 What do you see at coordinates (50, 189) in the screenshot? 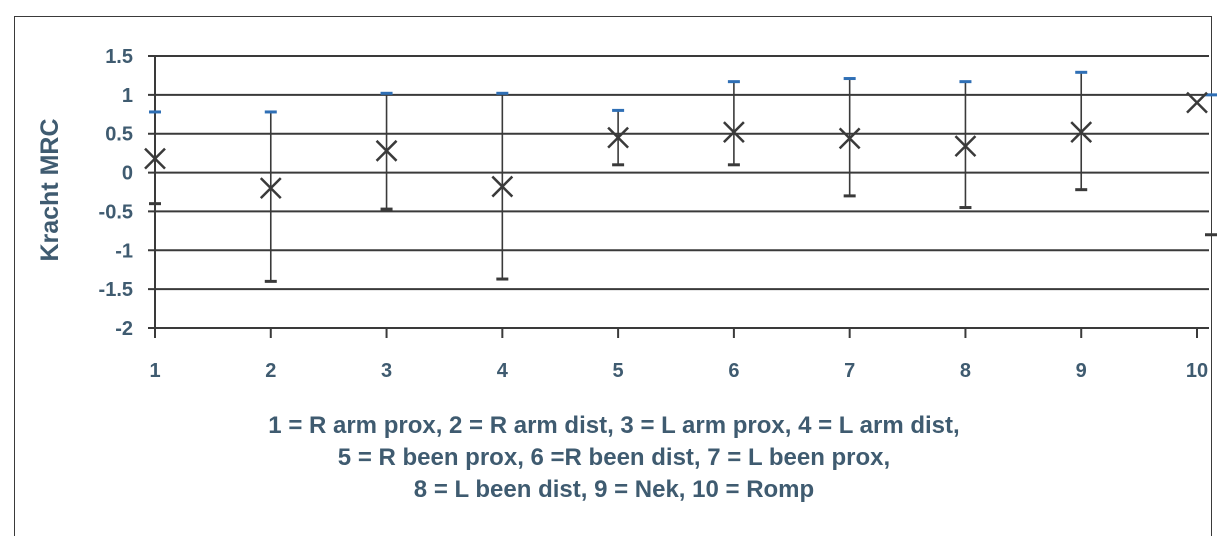
I see `y-axis-label: Kracht MRC` at bounding box center [50, 189].